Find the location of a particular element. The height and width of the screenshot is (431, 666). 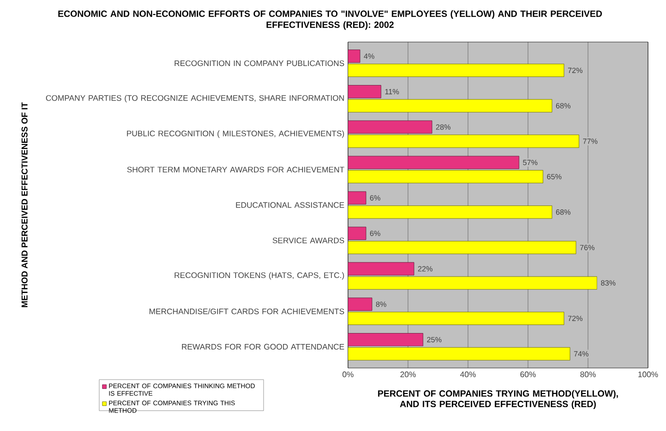

y-tick-label: SERVICE AWARDS is located at coordinates (308, 241).